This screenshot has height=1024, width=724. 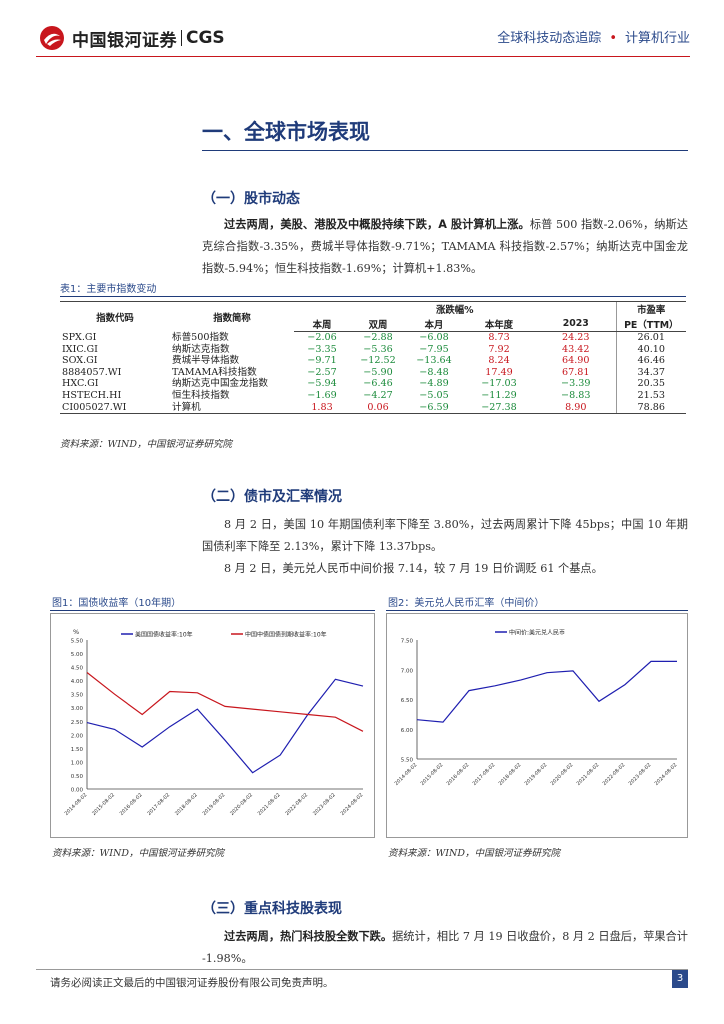 What do you see at coordinates (115, 316) in the screenshot?
I see `col-header-code: 指数代码` at bounding box center [115, 316].